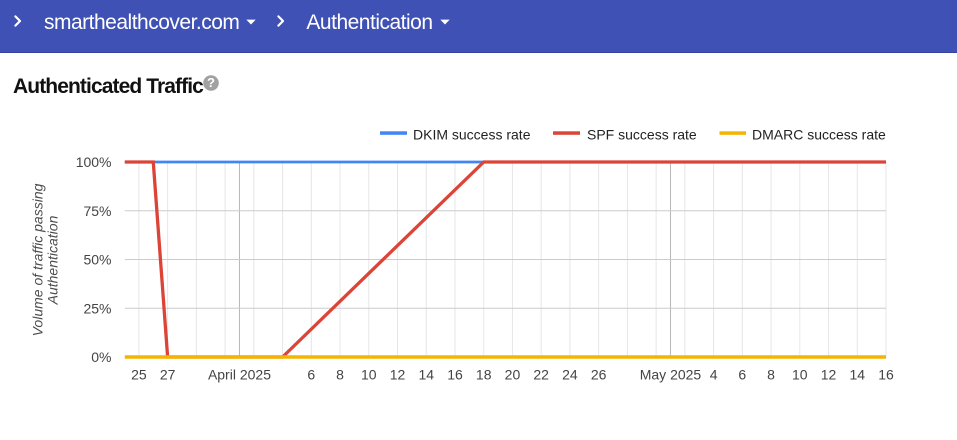 The height and width of the screenshot is (440, 957). What do you see at coordinates (714, 375) in the screenshot?
I see `svg-text: 4` at bounding box center [714, 375].